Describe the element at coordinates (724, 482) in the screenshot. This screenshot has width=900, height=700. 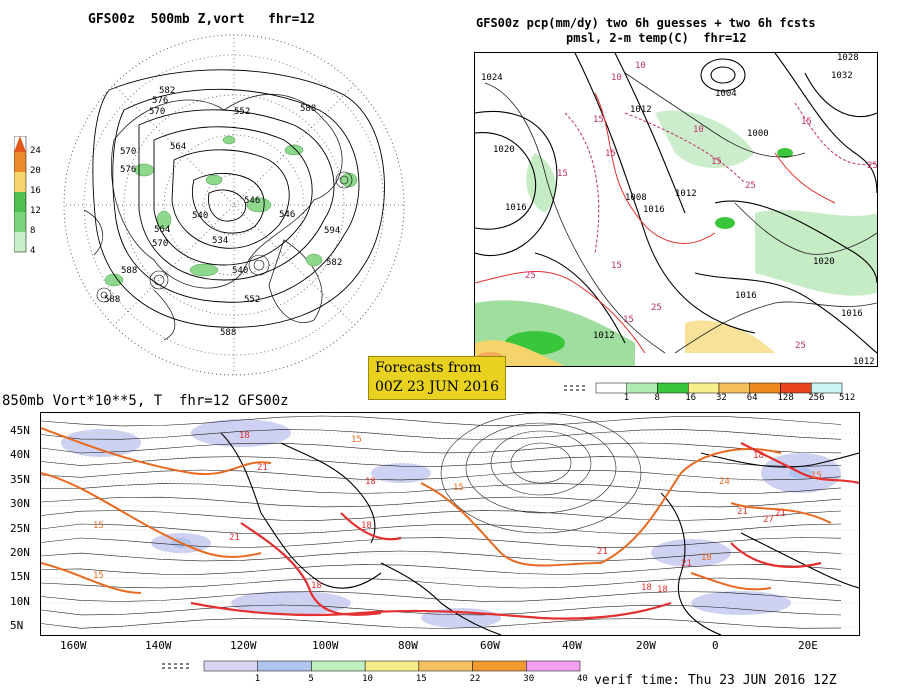
I see `atl-temp-label: 24` at that location.